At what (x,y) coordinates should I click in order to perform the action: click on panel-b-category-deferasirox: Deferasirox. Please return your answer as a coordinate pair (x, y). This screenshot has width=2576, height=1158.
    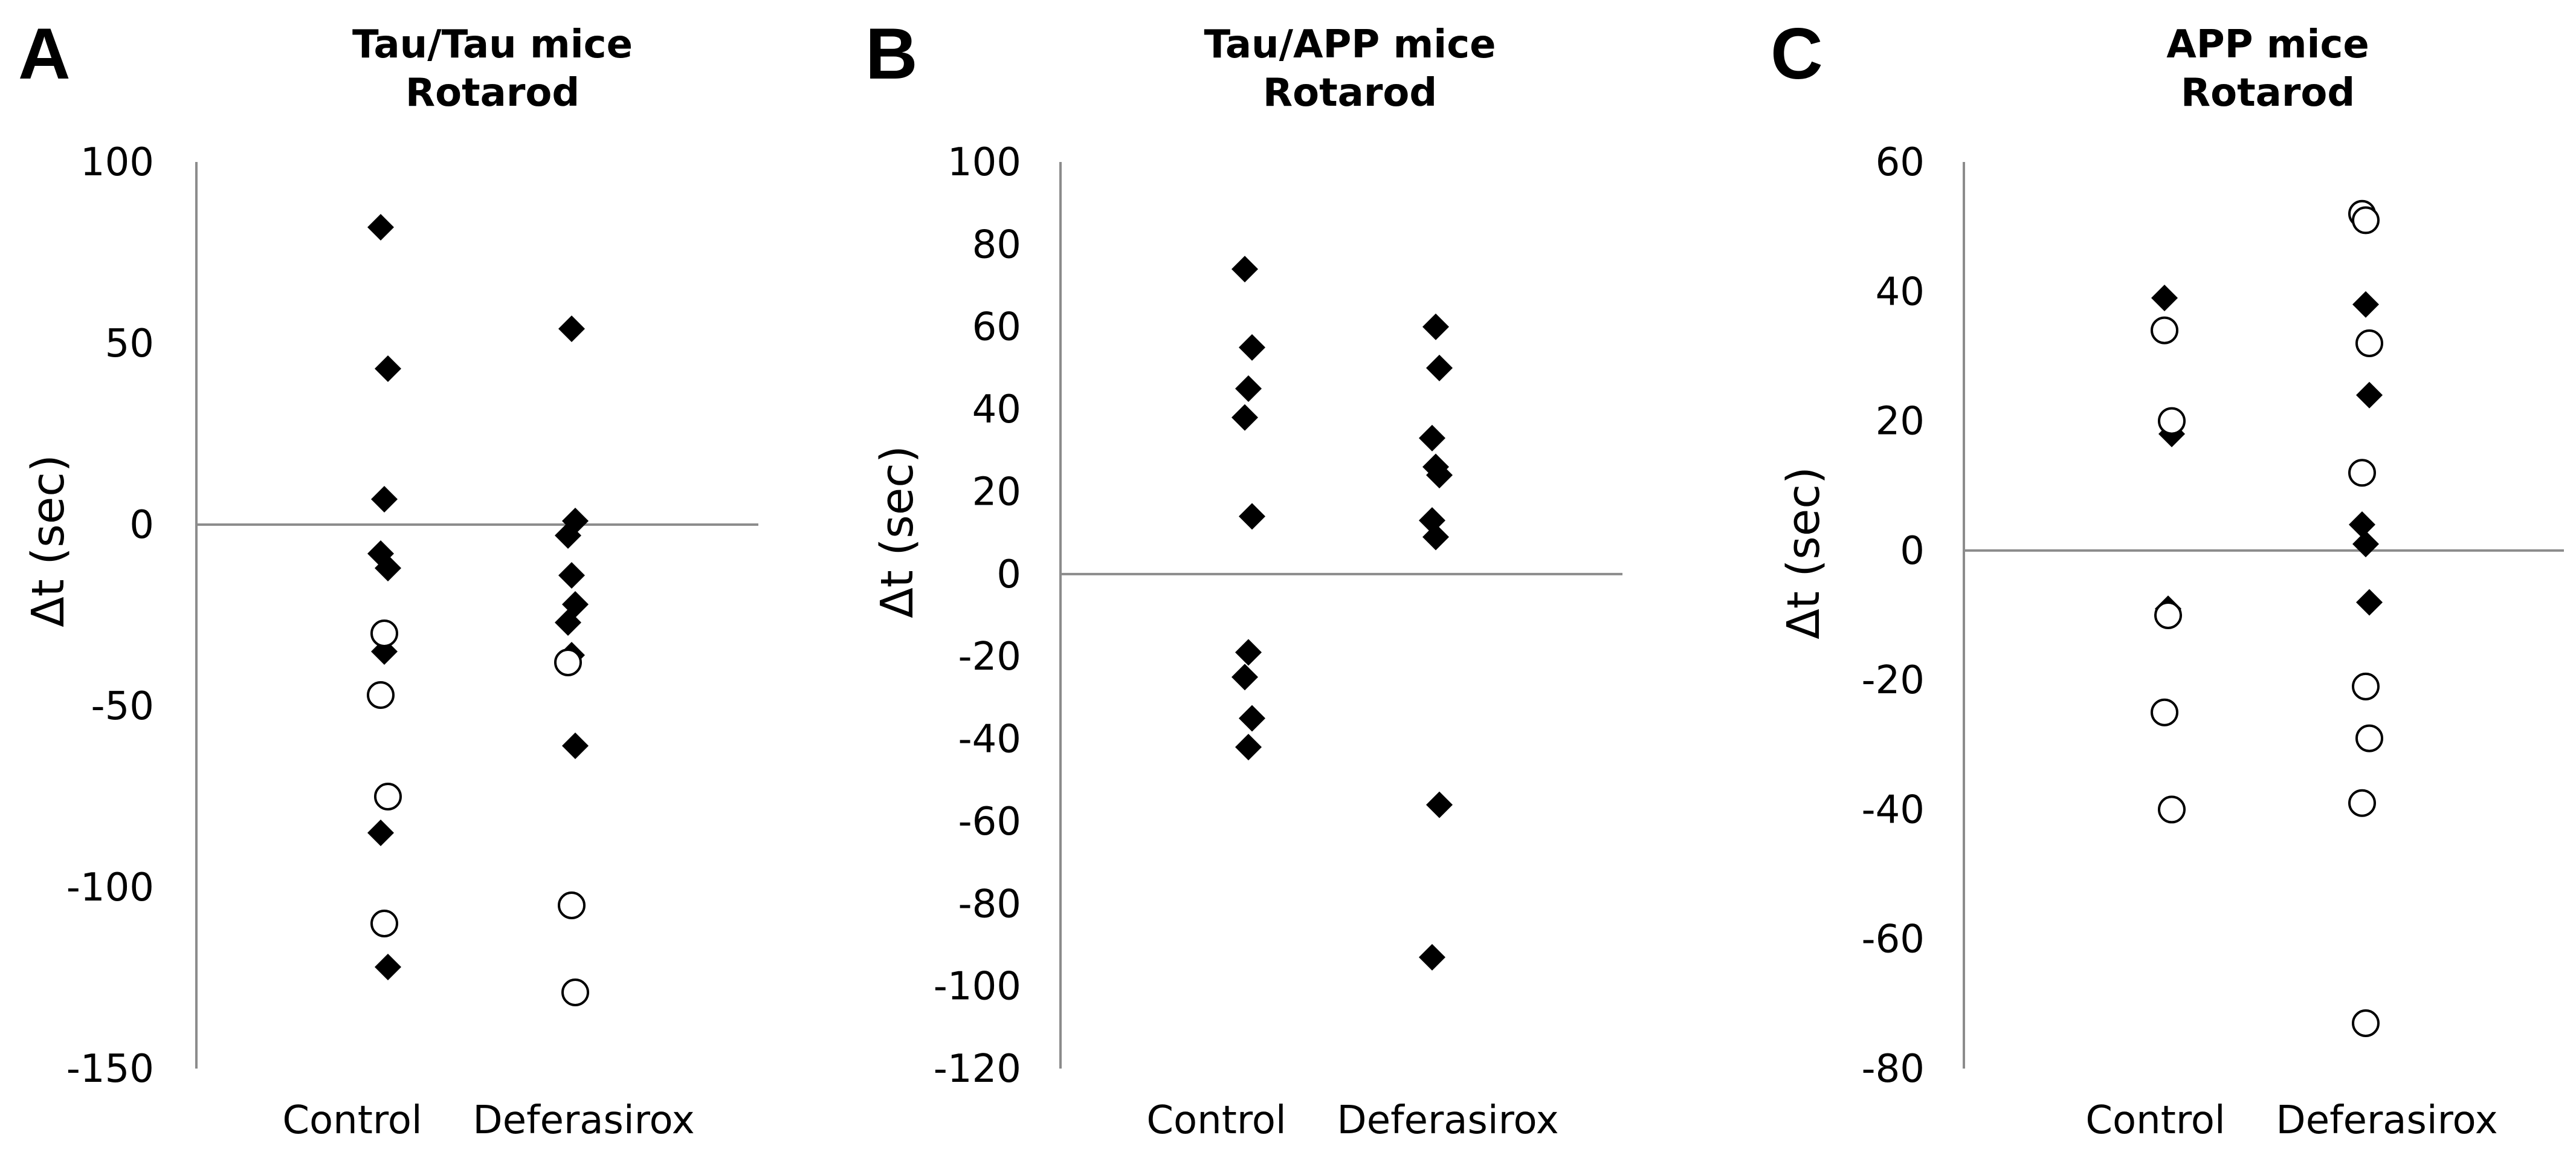
    Looking at the image, I should click on (1448, 1121).